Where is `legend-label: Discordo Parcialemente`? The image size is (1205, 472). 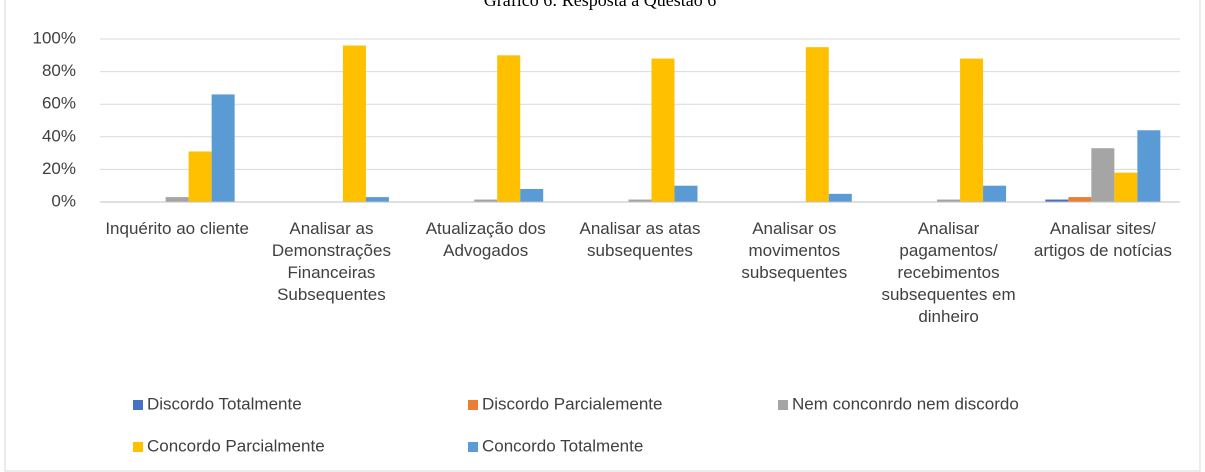
legend-label: Discordo Parcialemente is located at coordinates (572, 403).